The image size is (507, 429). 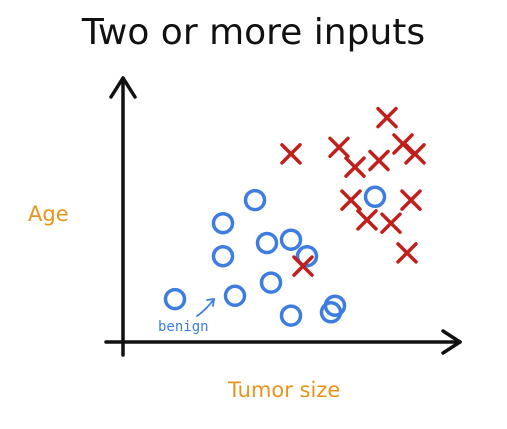 What do you see at coordinates (284, 390) in the screenshot?
I see `x-axis-label: Tumor size` at bounding box center [284, 390].